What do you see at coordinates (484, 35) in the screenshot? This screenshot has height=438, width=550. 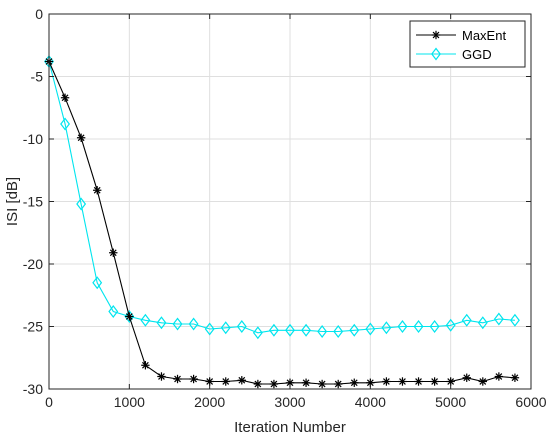 I see `legend-label-maxent: MaxEnt` at bounding box center [484, 35].